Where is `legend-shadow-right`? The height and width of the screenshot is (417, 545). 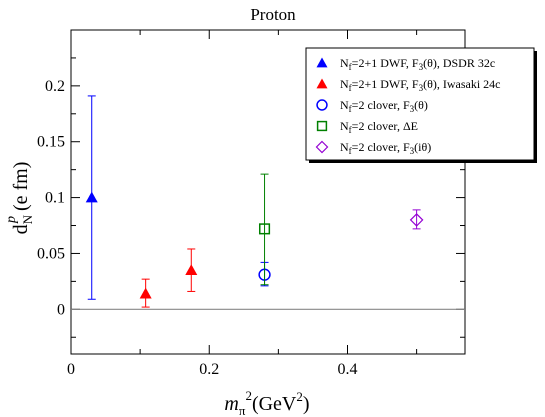 legend-shadow-right is located at coordinates (535, 107).